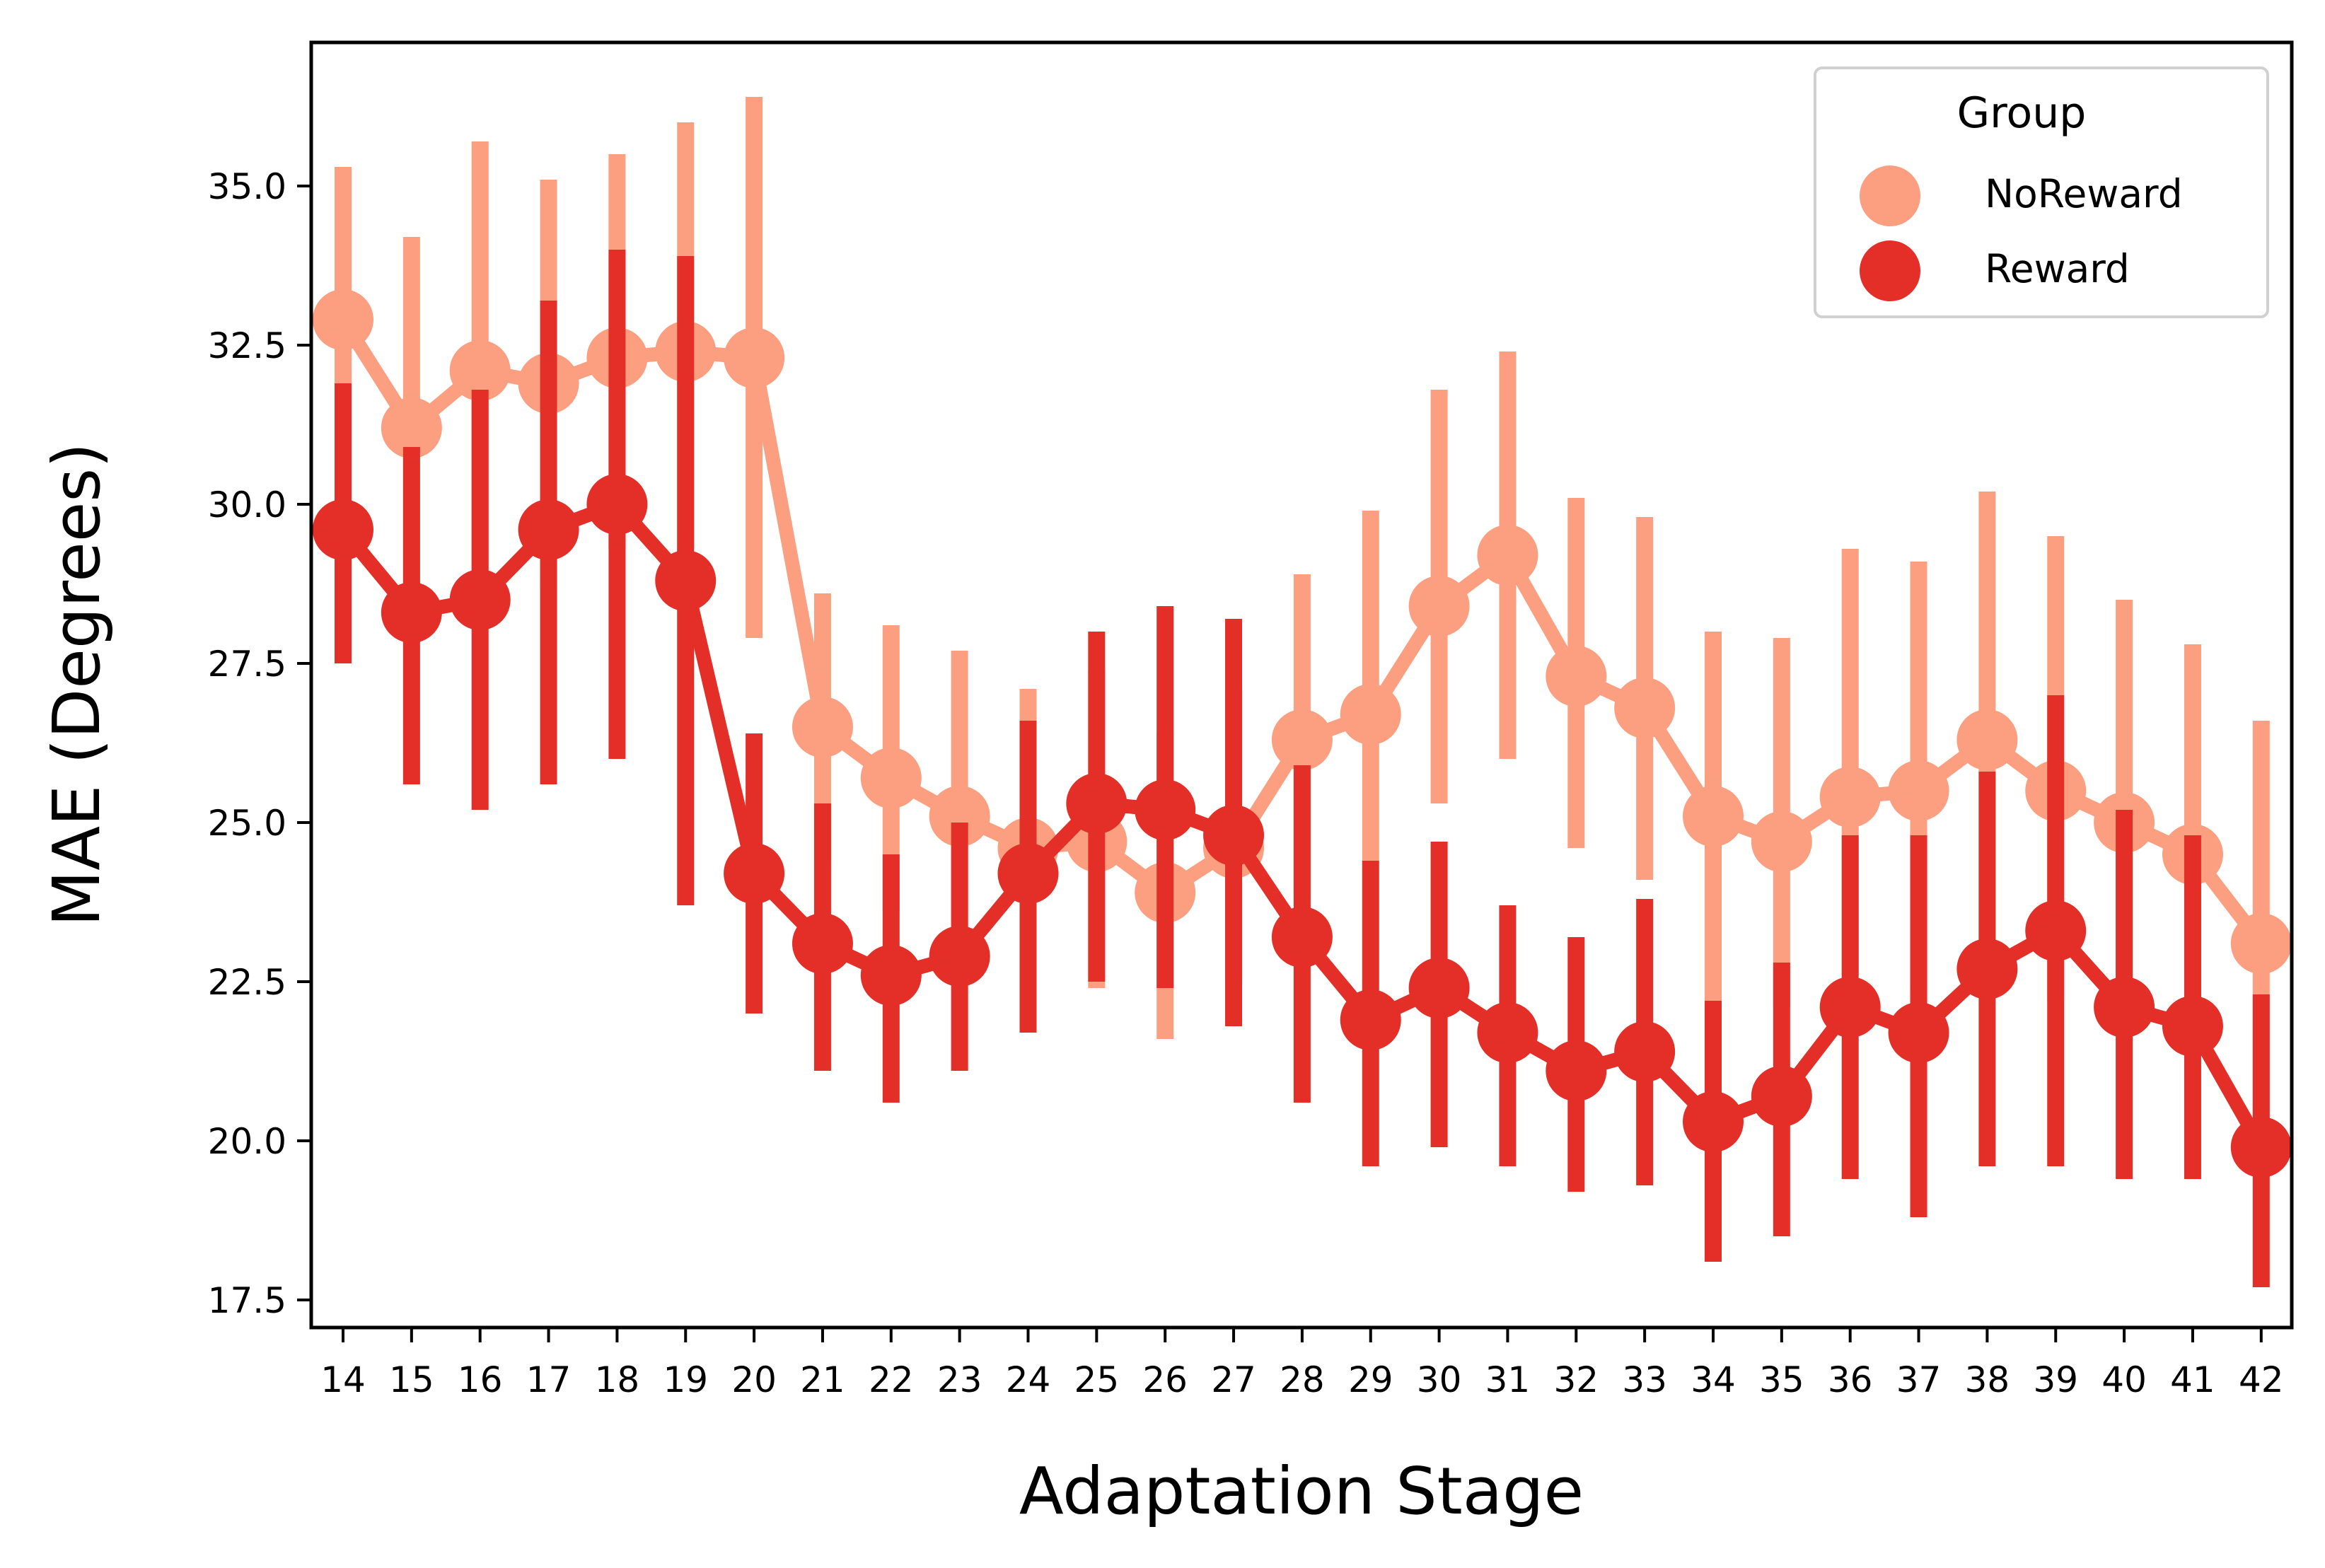 Image resolution: width=2325 pixels, height=1568 pixels. What do you see at coordinates (892, 1379) in the screenshot?
I see `x-tick-label: 22` at bounding box center [892, 1379].